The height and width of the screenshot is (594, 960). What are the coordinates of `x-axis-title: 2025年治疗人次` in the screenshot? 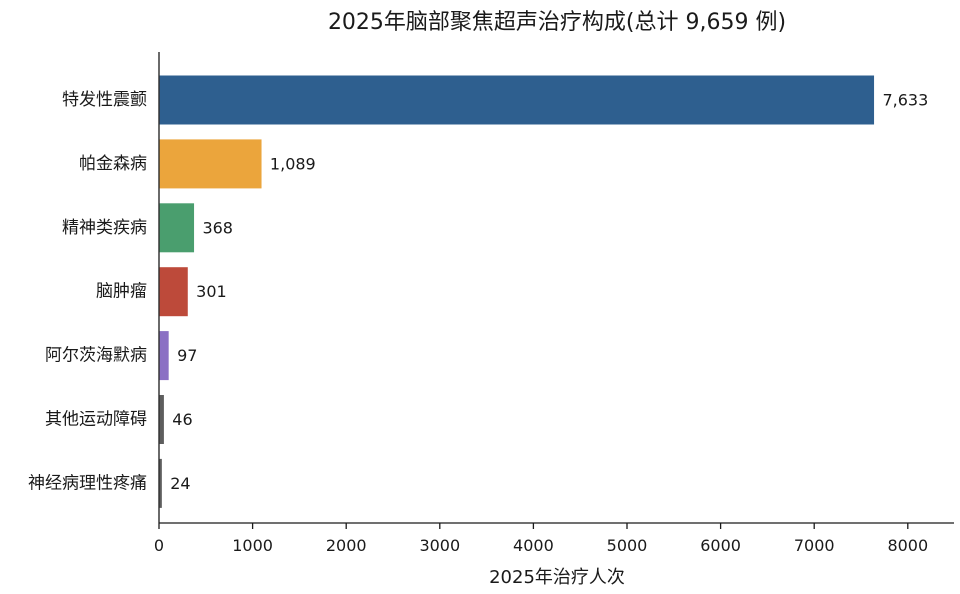 It's located at (557, 577).